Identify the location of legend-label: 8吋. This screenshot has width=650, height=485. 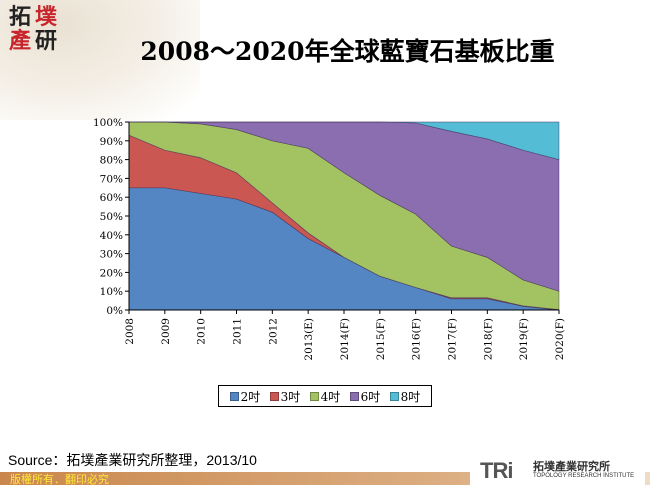
(410, 396).